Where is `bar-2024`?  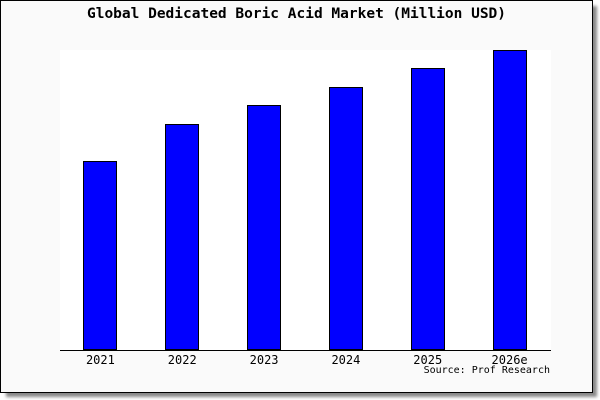 bar-2024 is located at coordinates (345, 218).